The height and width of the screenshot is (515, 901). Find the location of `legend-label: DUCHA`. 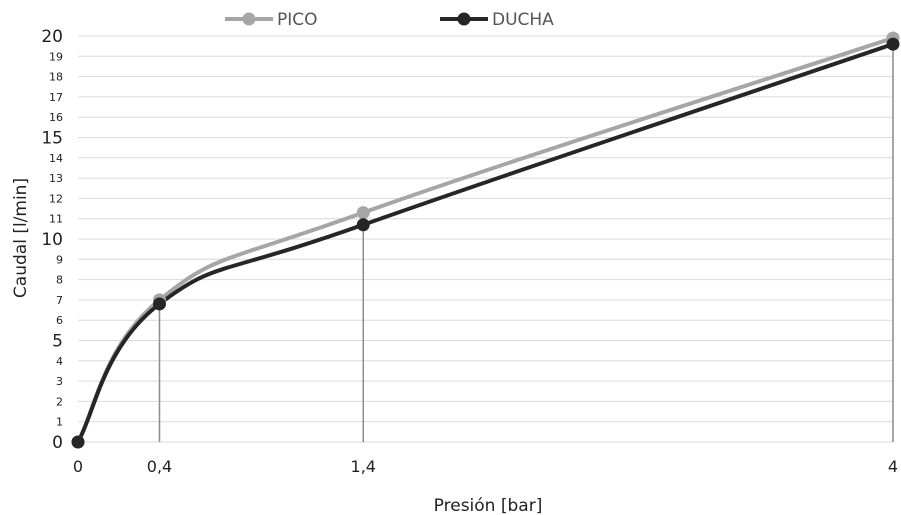

legend-label: DUCHA is located at coordinates (523, 20).